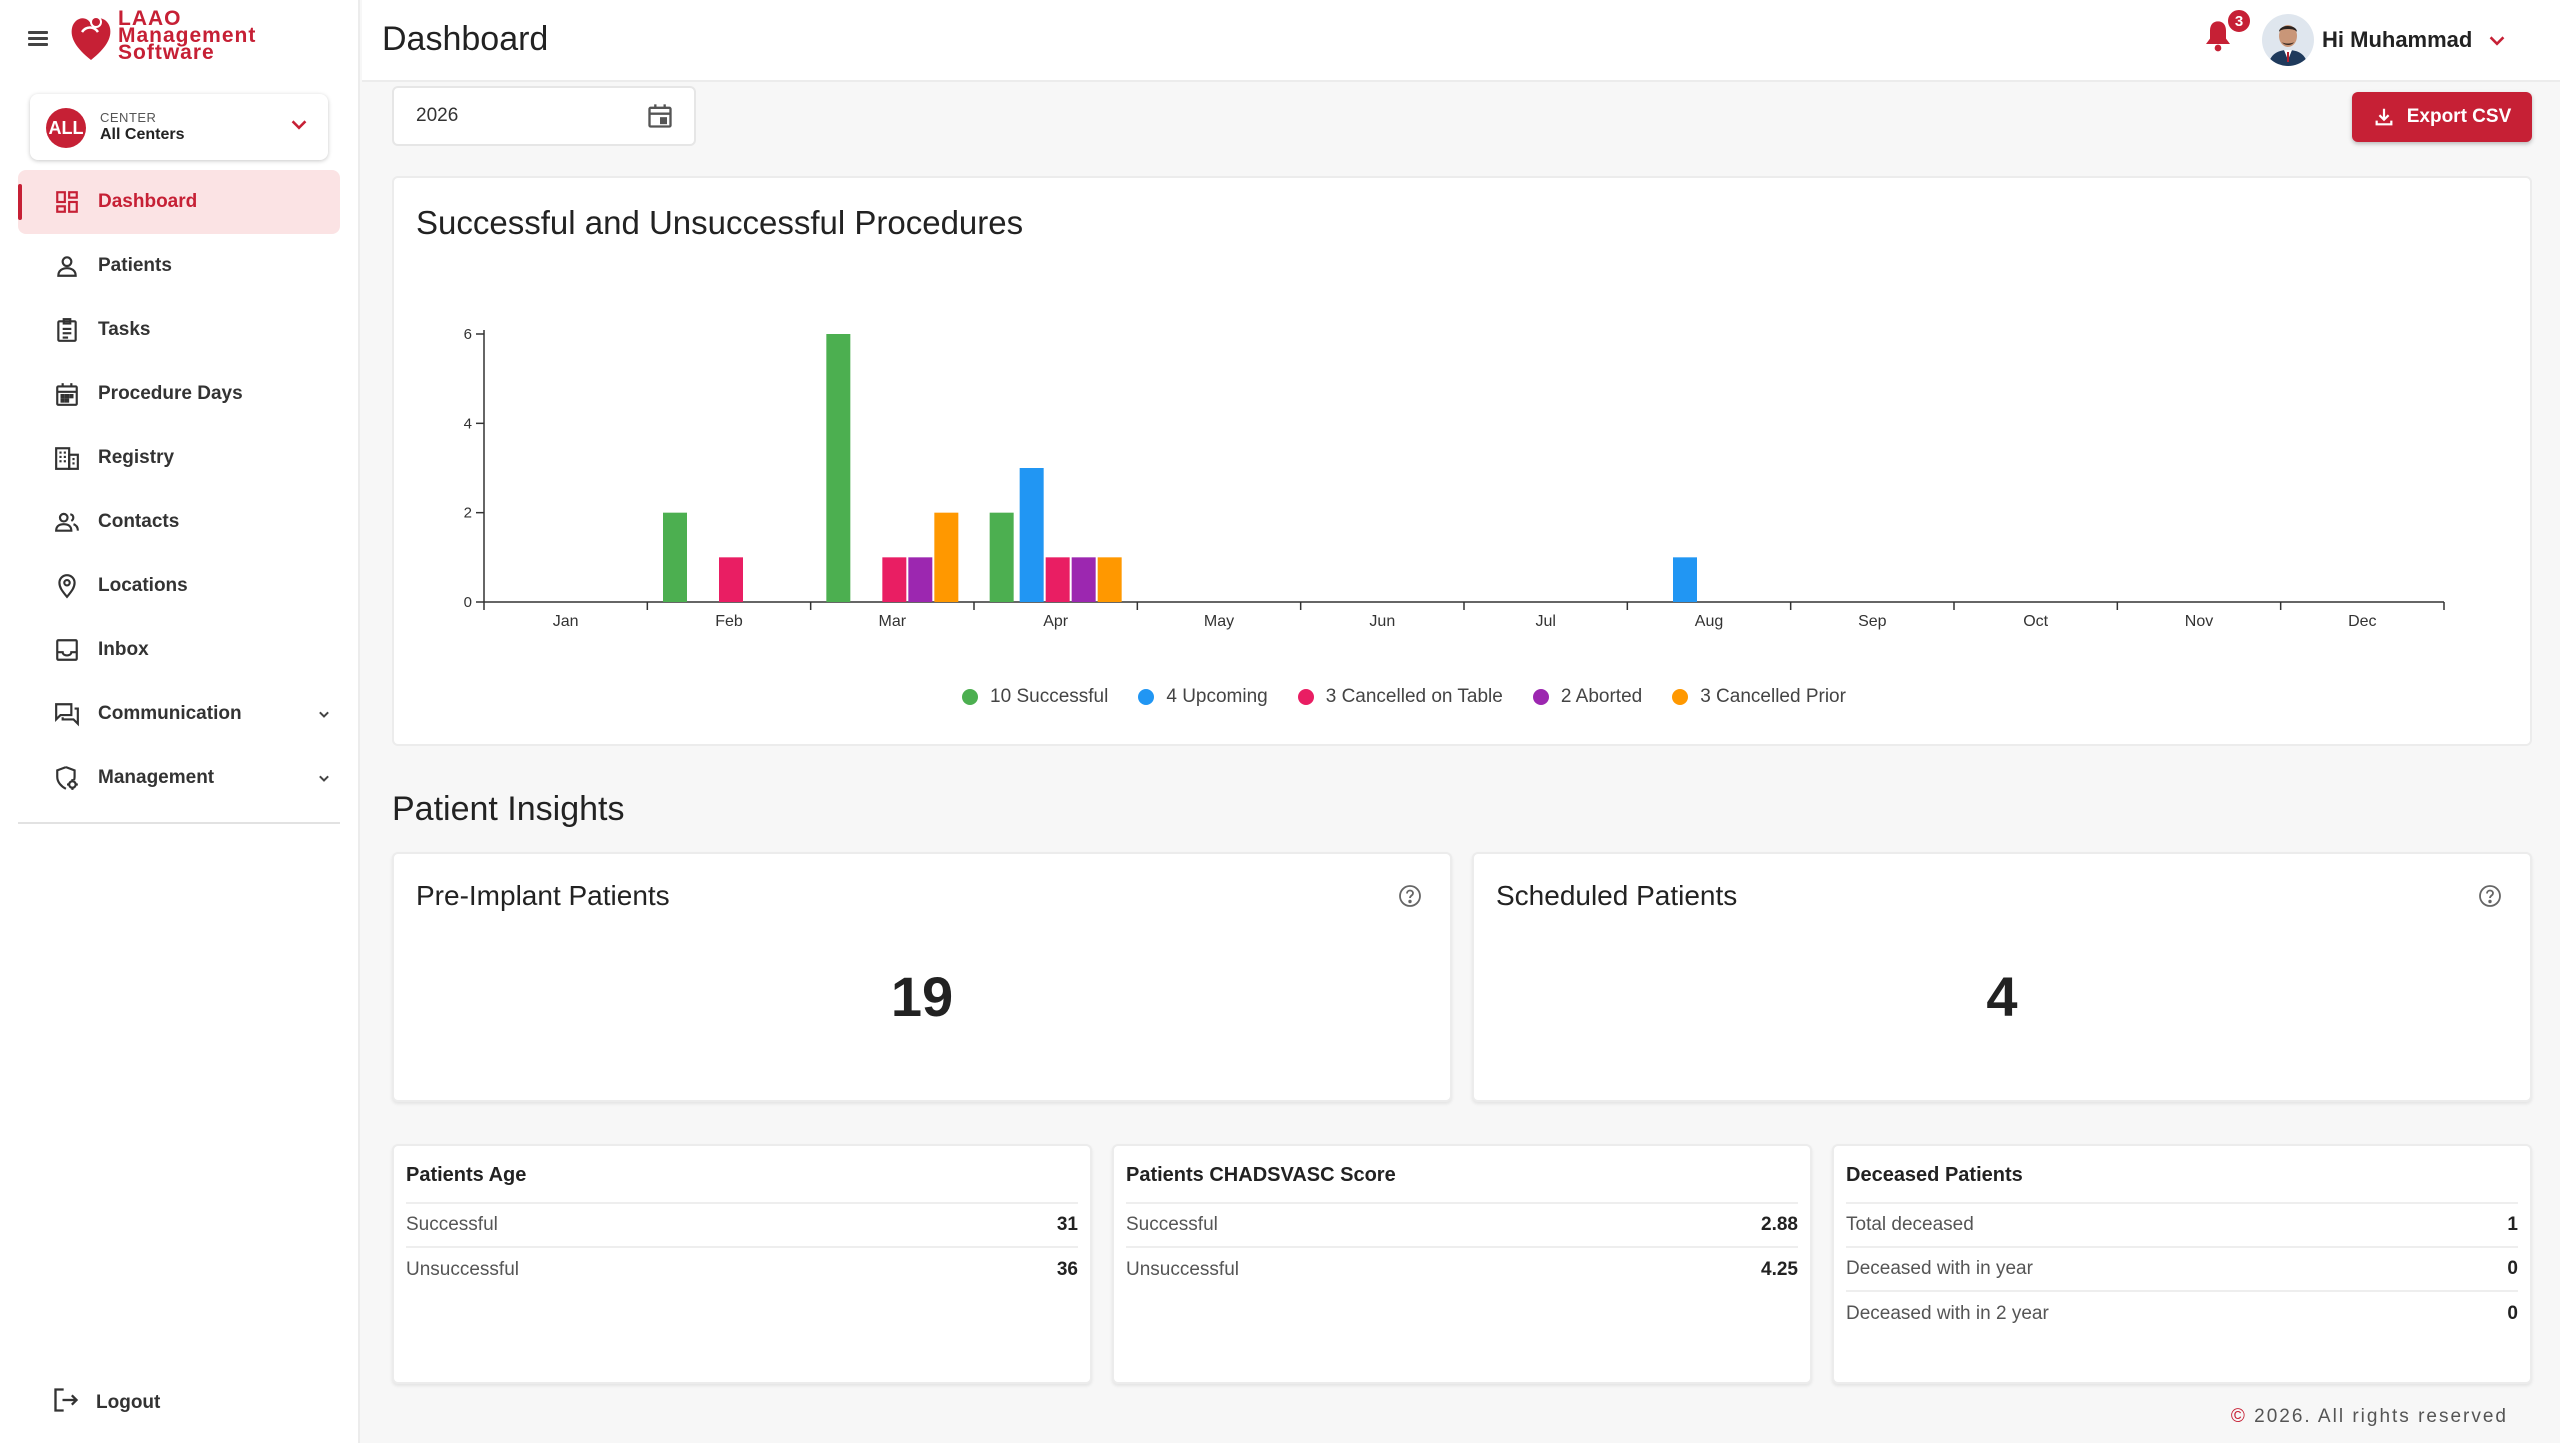  What do you see at coordinates (179, 266) in the screenshot?
I see `sidebar-item-patients: Patients` at bounding box center [179, 266].